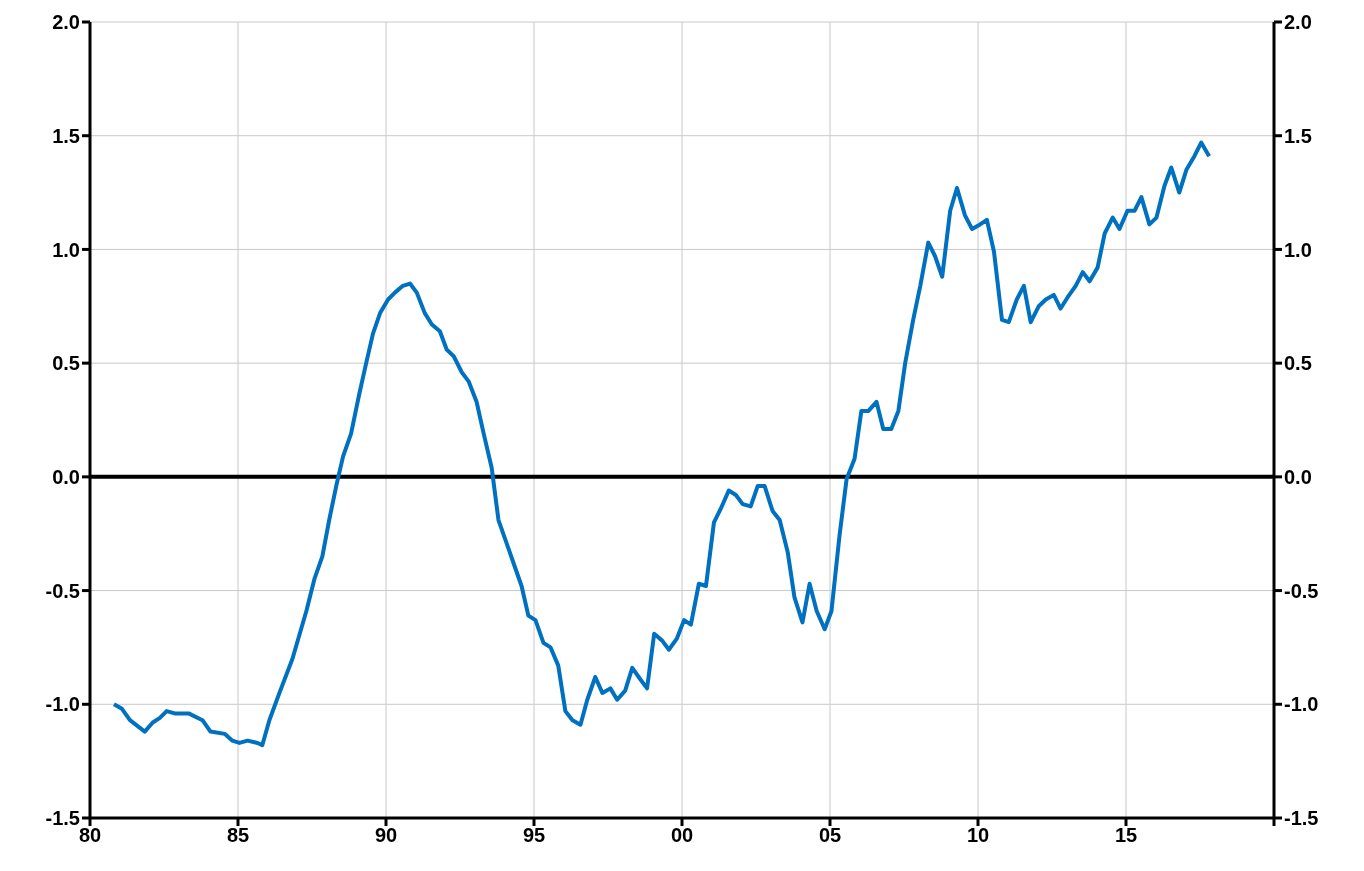 Image resolution: width=1364 pixels, height=871 pixels. What do you see at coordinates (1298, 135) in the screenshot?
I see `y2-tick-label: 1.5` at bounding box center [1298, 135].